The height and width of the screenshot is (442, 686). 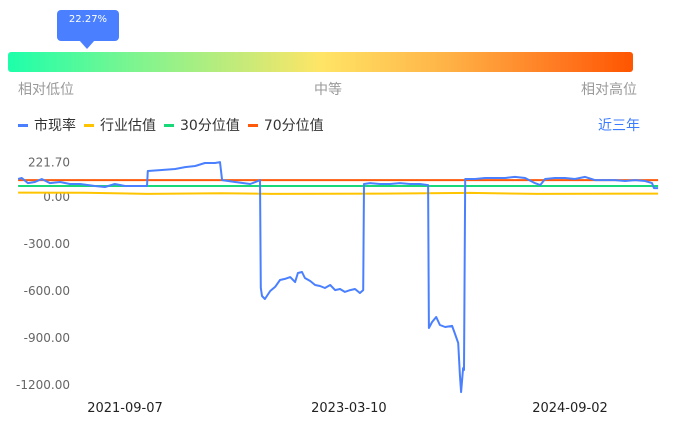 I want to click on legend-label: 70分位值, so click(x=293, y=126).